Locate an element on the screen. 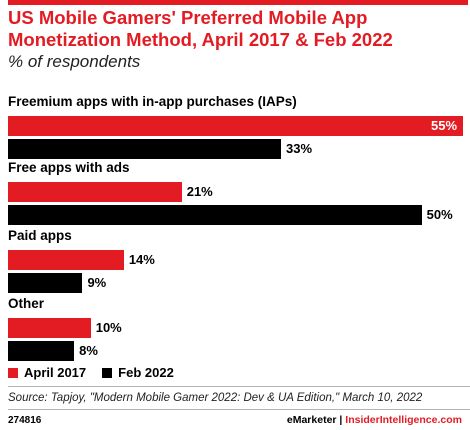  legend-item-april-2017: April 2017 is located at coordinates (47, 372).